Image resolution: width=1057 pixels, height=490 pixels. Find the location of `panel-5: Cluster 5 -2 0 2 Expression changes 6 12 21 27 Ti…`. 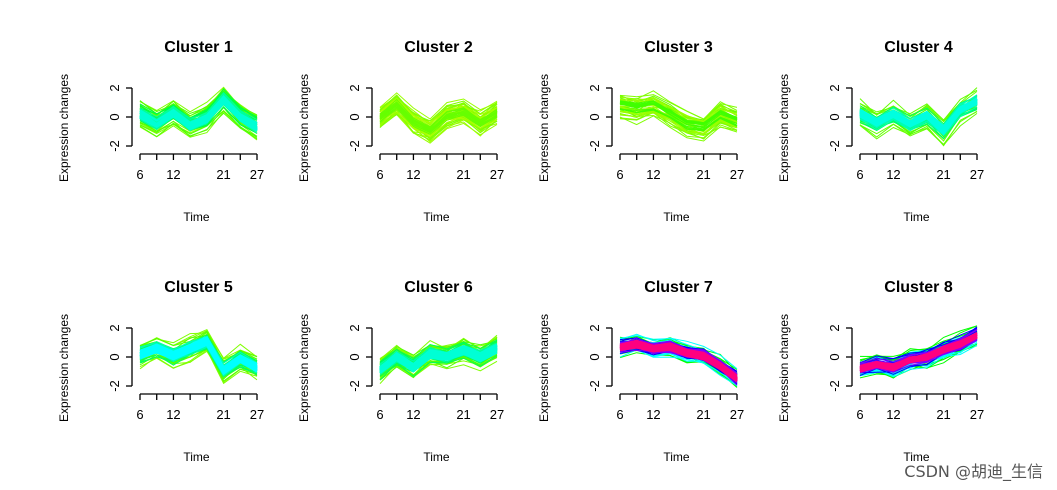

panel-5: Cluster 5 -2 0 2 Expression changes 6 12 21 27 Ti… is located at coordinates (160, 371).